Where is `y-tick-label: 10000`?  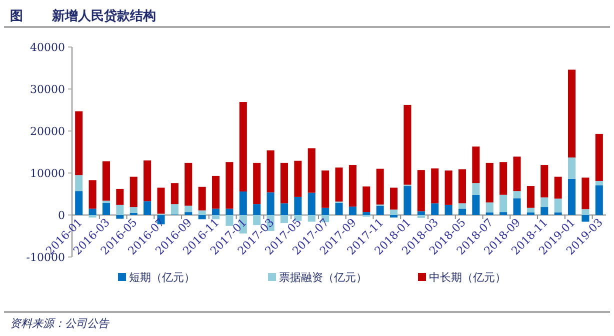 y-tick-label: 10000 is located at coordinates (47, 173).